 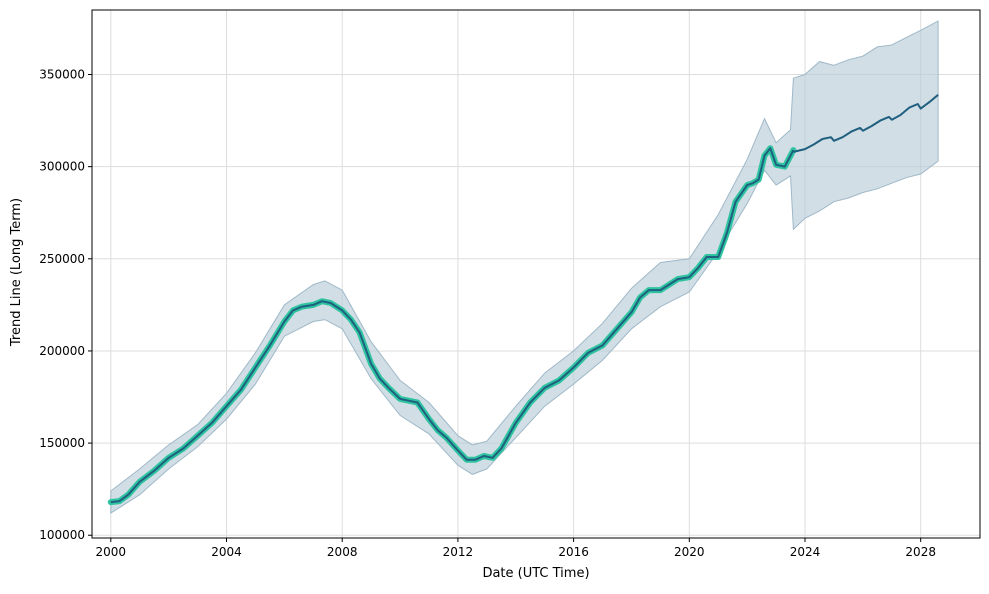 I want to click on x-axis-label: Date (UTC Time), so click(x=535, y=573).